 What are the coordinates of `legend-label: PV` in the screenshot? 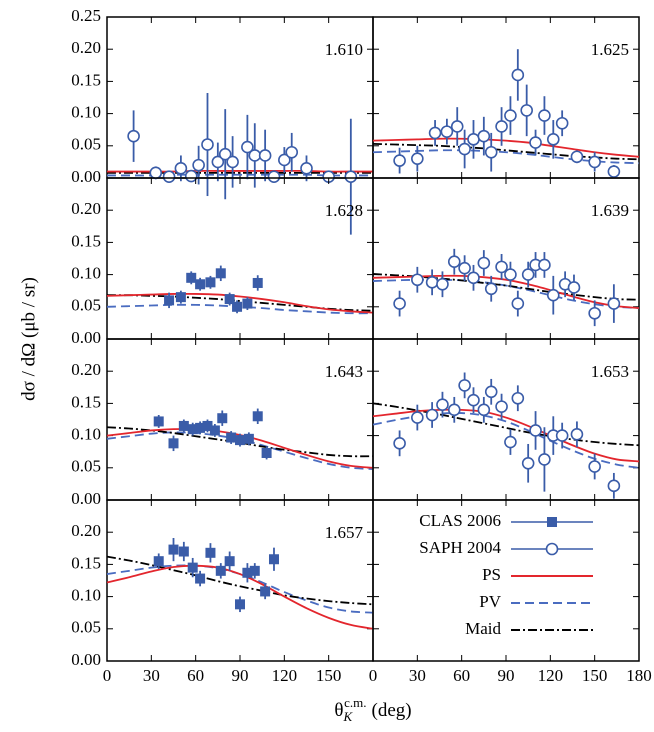 It's located at (490, 601).